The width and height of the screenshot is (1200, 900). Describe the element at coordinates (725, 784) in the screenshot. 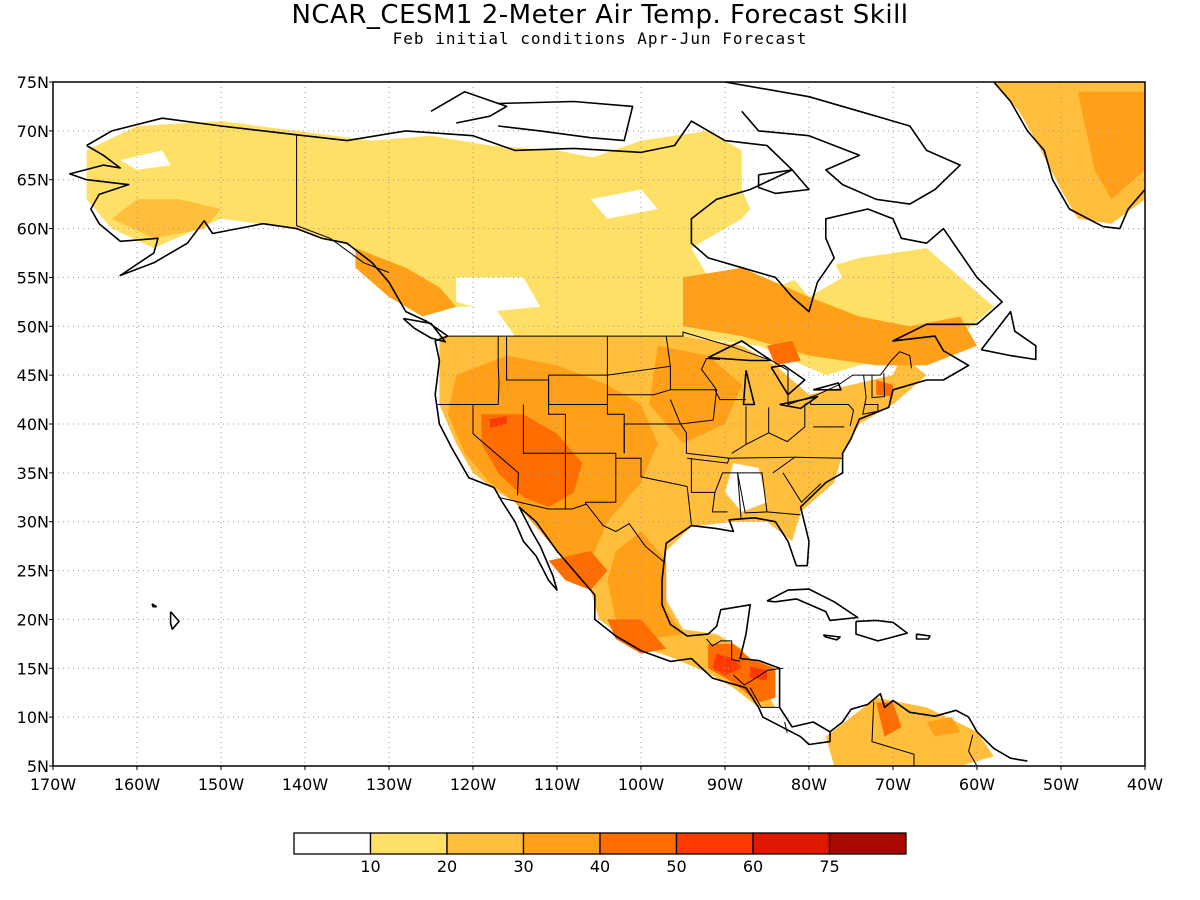

I see `lon-tick-label: 90W` at that location.